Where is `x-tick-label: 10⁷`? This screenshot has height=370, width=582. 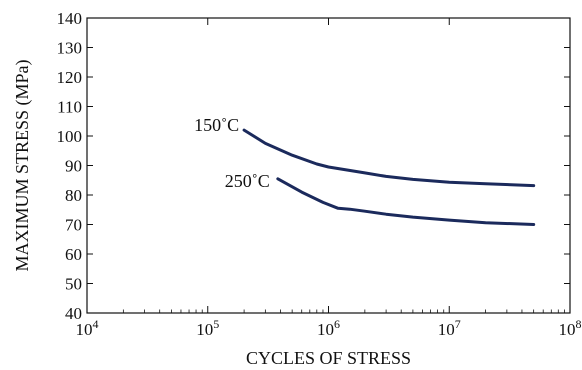
x-tick-label: 10⁷ is located at coordinates (449, 328).